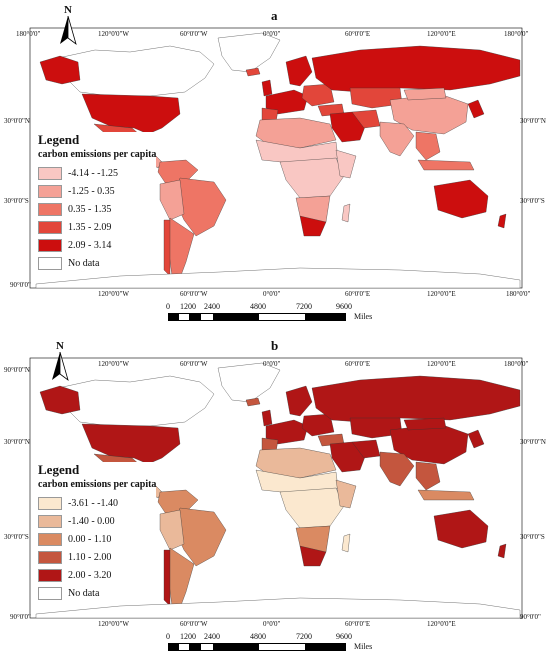 The width and height of the screenshot is (550, 657). Describe the element at coordinates (16, 537) in the screenshot. I see `coord-left-30s: 30°0'0"S` at that location.